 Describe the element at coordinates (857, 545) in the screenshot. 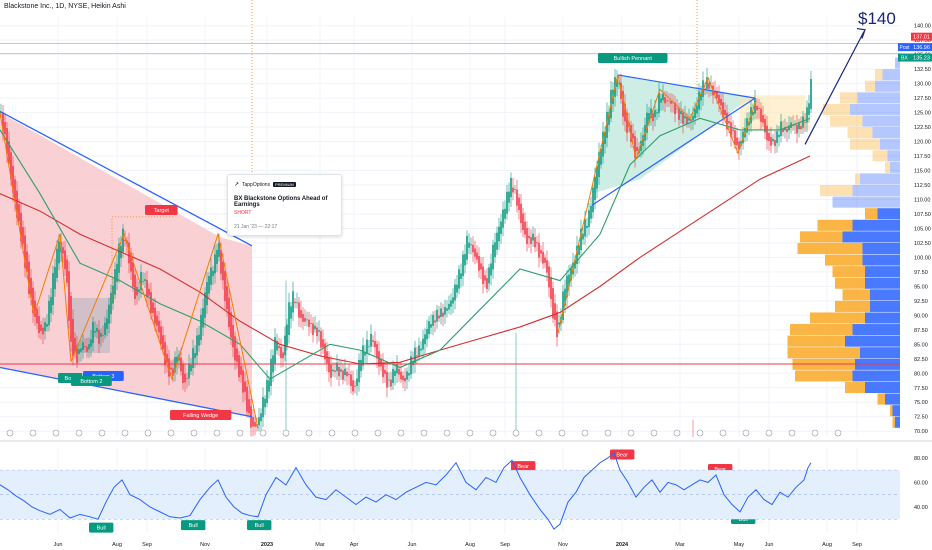

I see `time-axis-label: Sep` at that location.